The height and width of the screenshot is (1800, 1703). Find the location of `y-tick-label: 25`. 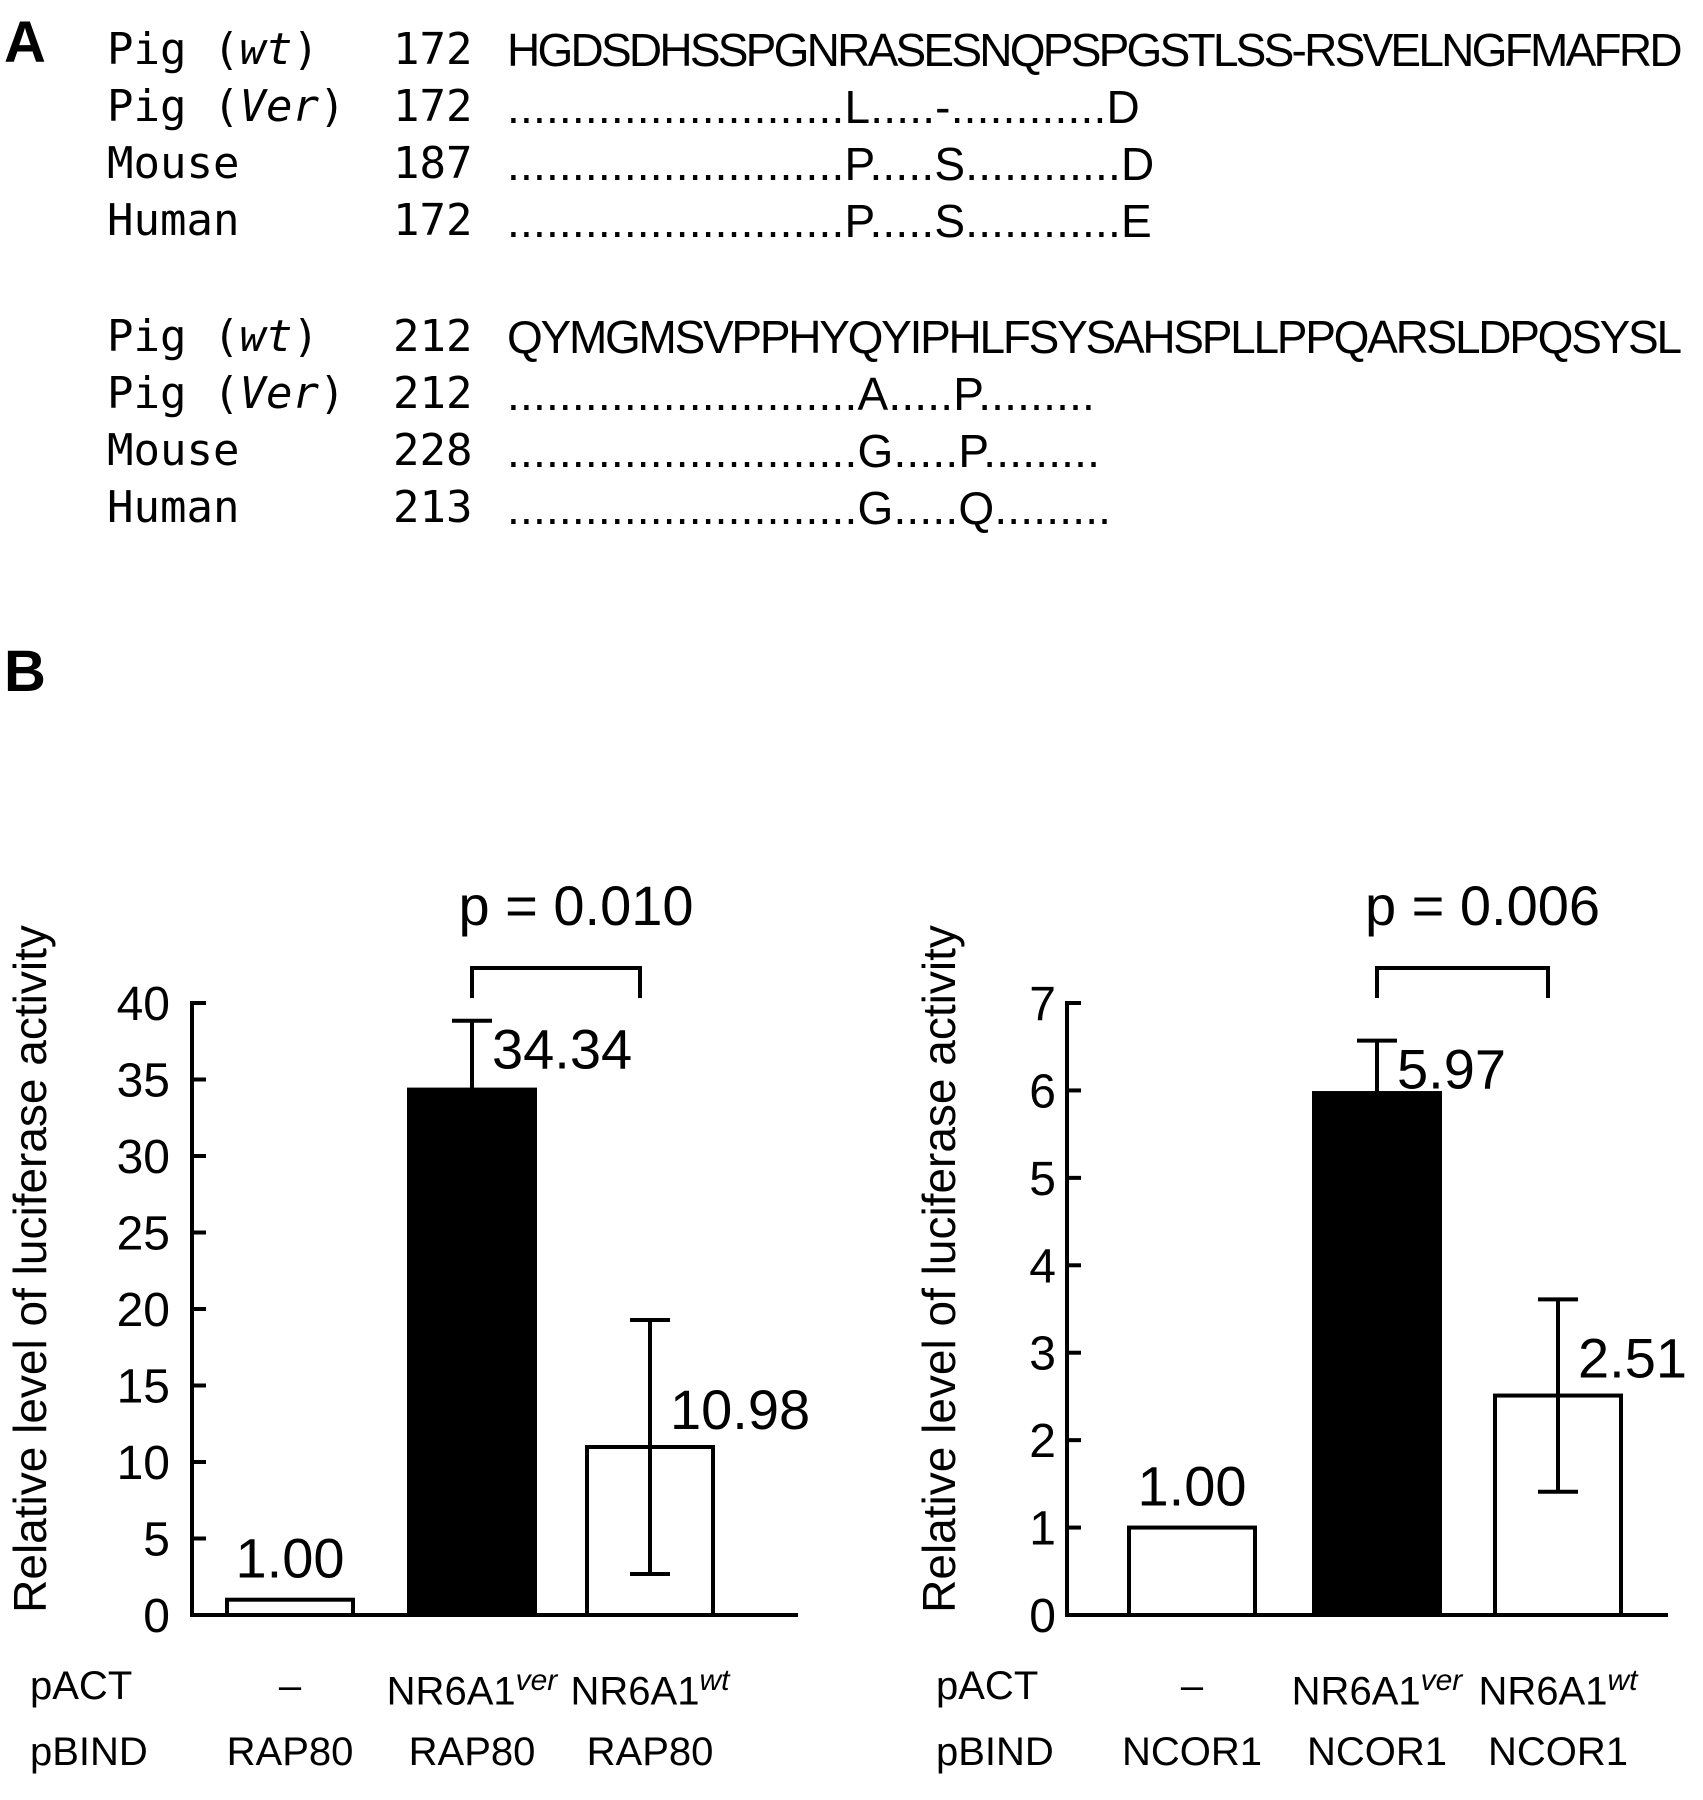

y-tick-label: 25 is located at coordinates (143, 1234).